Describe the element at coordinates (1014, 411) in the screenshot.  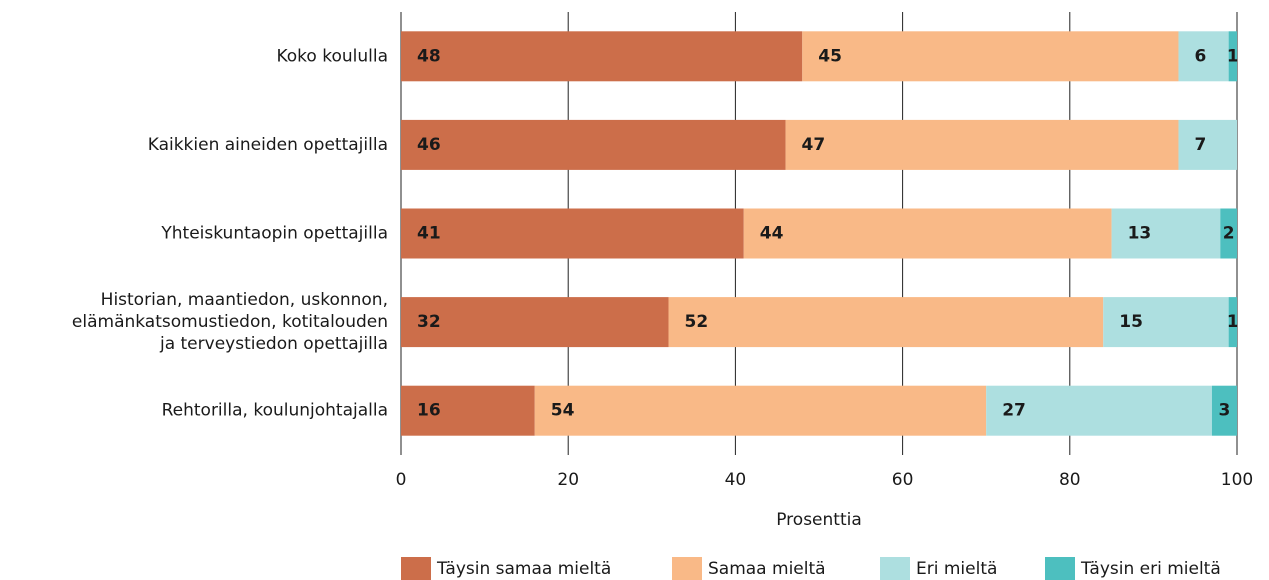
I see `value-label: 27` at that location.